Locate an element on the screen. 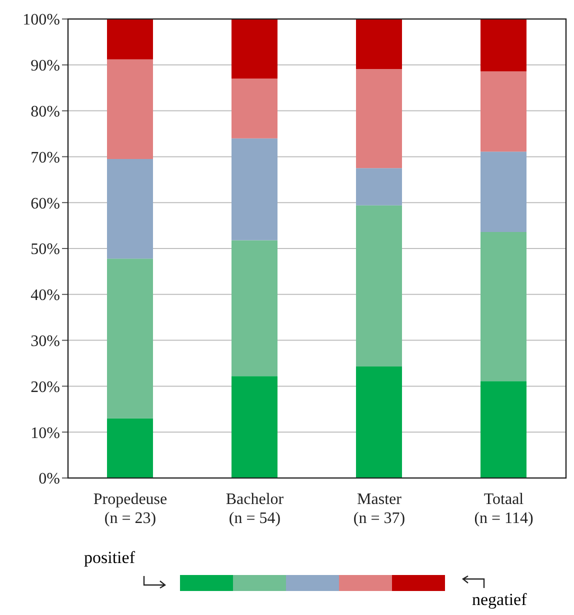 The width and height of the screenshot is (574, 615). y-tick-label: 20% is located at coordinates (45, 387).